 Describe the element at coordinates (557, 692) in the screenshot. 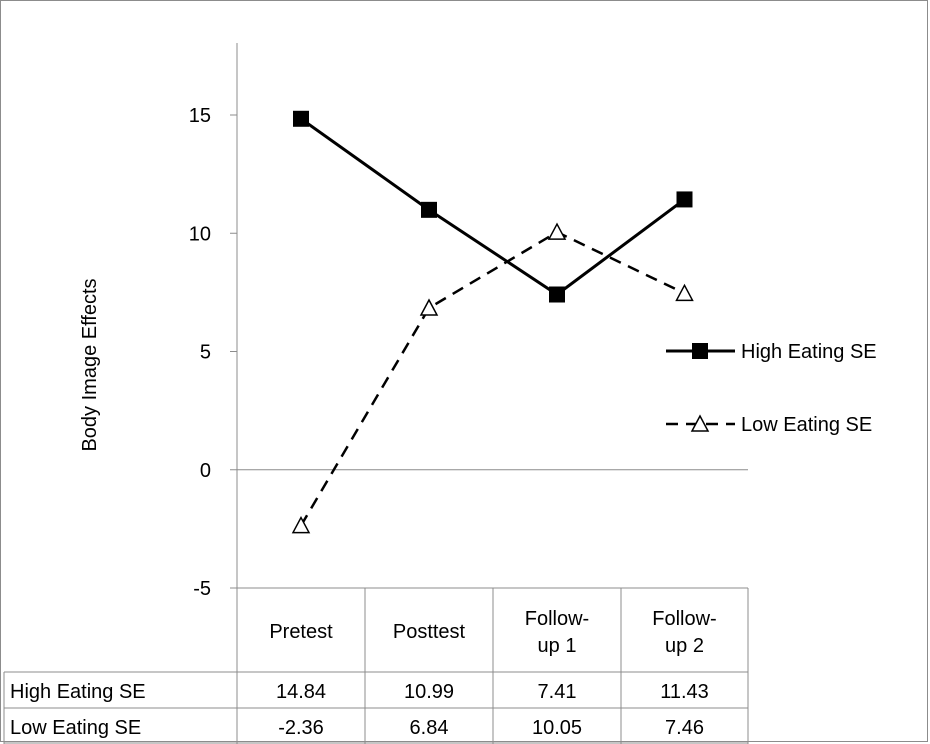

I see `data-label: 7.41` at that location.